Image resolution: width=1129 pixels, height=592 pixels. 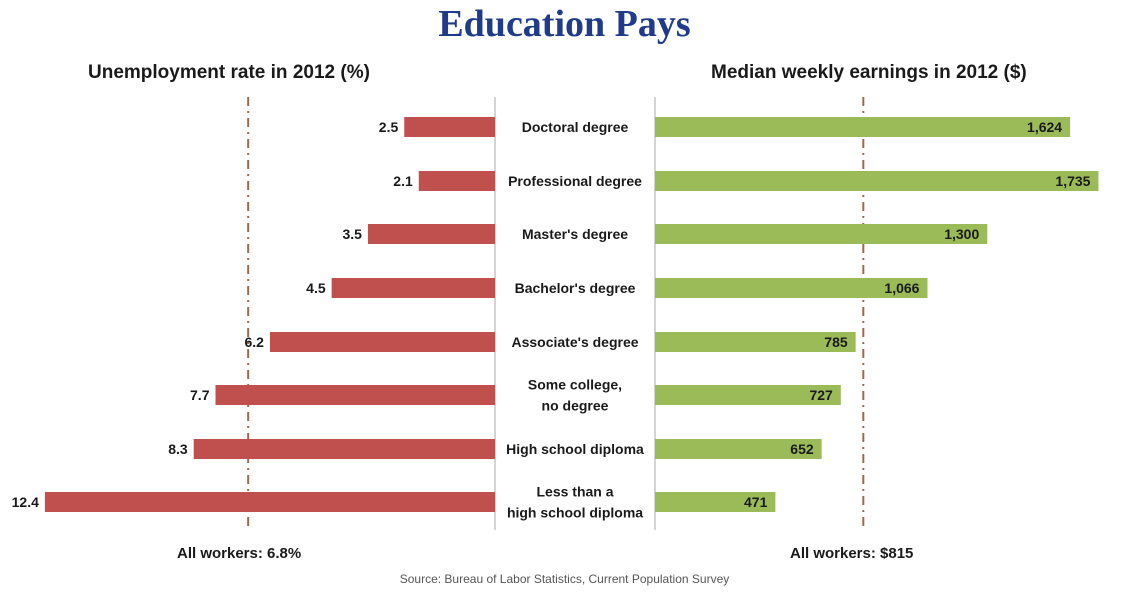 What do you see at coordinates (821, 395) in the screenshot?
I see `earnings-value-label: 727` at bounding box center [821, 395].